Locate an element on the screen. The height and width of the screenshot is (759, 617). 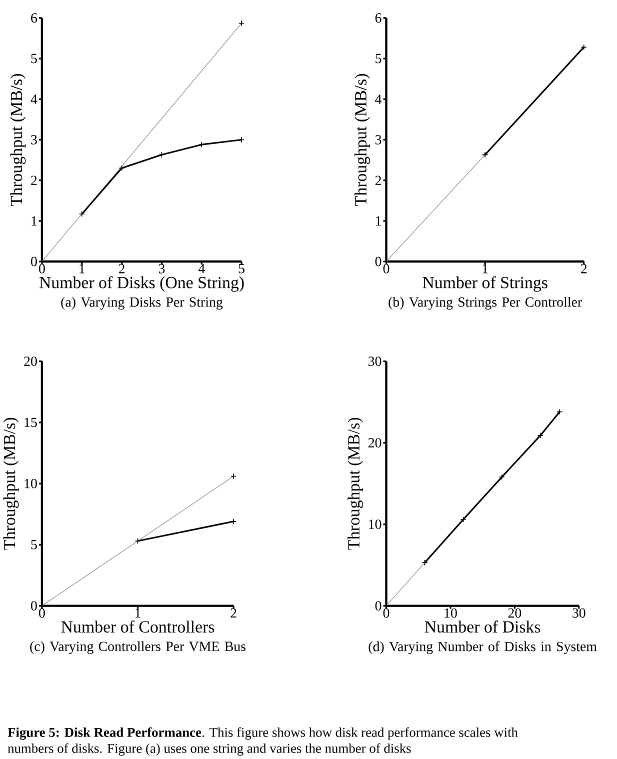
text: numbers of disks. Figure (a) uses one string and varies the number of disks is located at coordinates (209, 749).